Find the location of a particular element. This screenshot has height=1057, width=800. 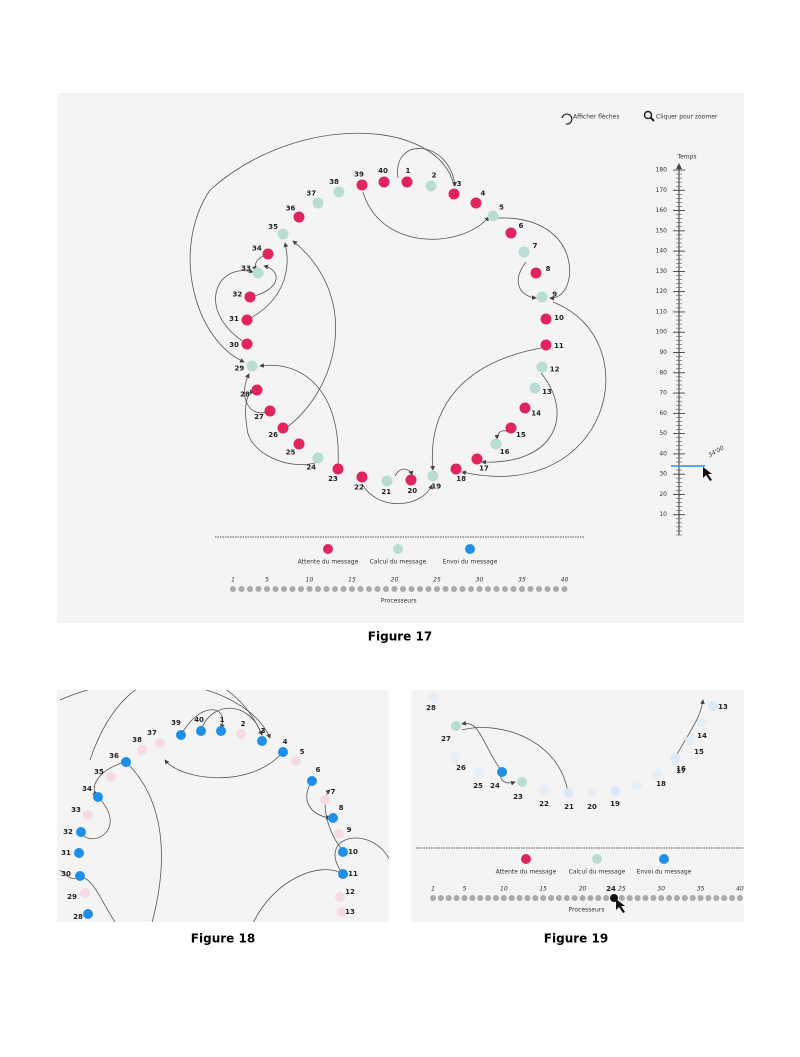

node-label: 34 is located at coordinates (87, 789).